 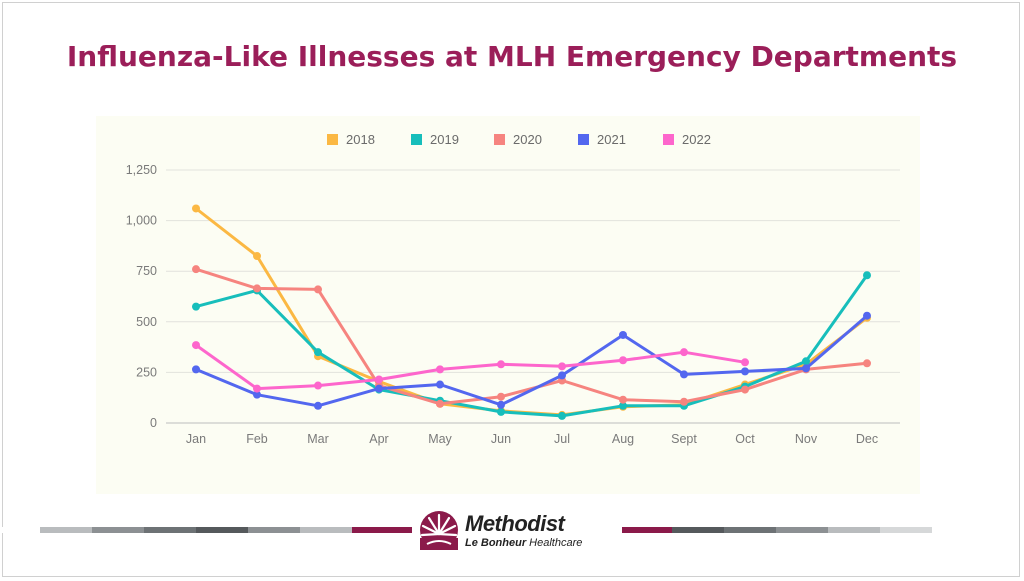 What do you see at coordinates (146, 322) in the screenshot?
I see `y-tick-label: 500` at bounding box center [146, 322].